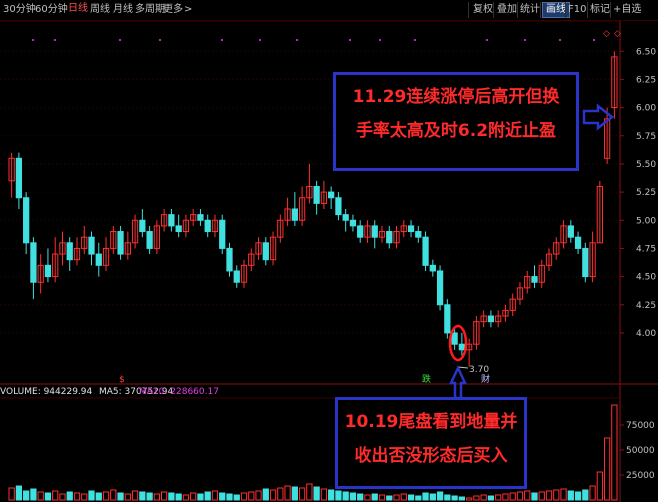 This screenshot has width=658, height=502. I want to click on price-tick-label: 6.00, so click(646, 109).